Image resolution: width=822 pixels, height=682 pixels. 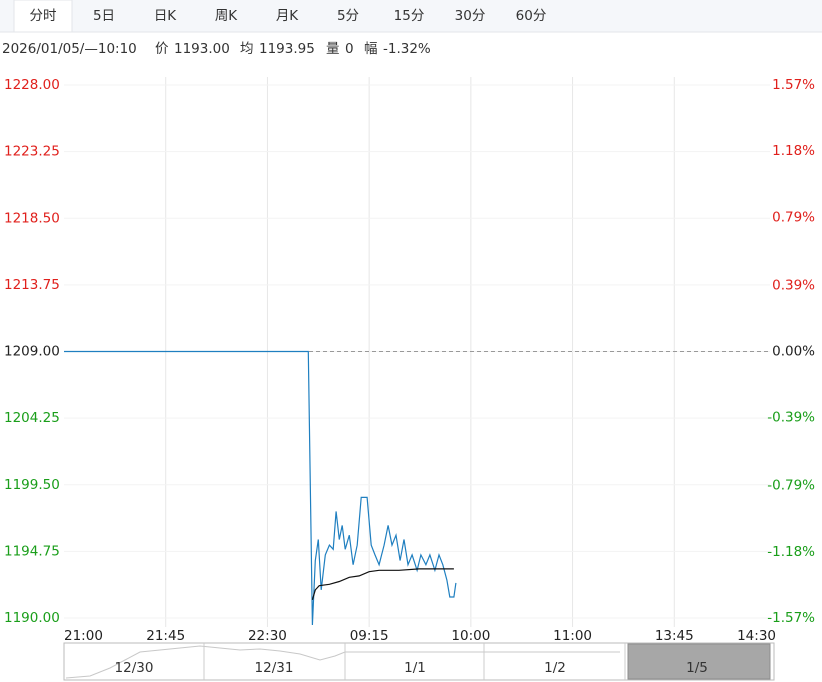 I want to click on info-price-label: 价, so click(x=162, y=49).